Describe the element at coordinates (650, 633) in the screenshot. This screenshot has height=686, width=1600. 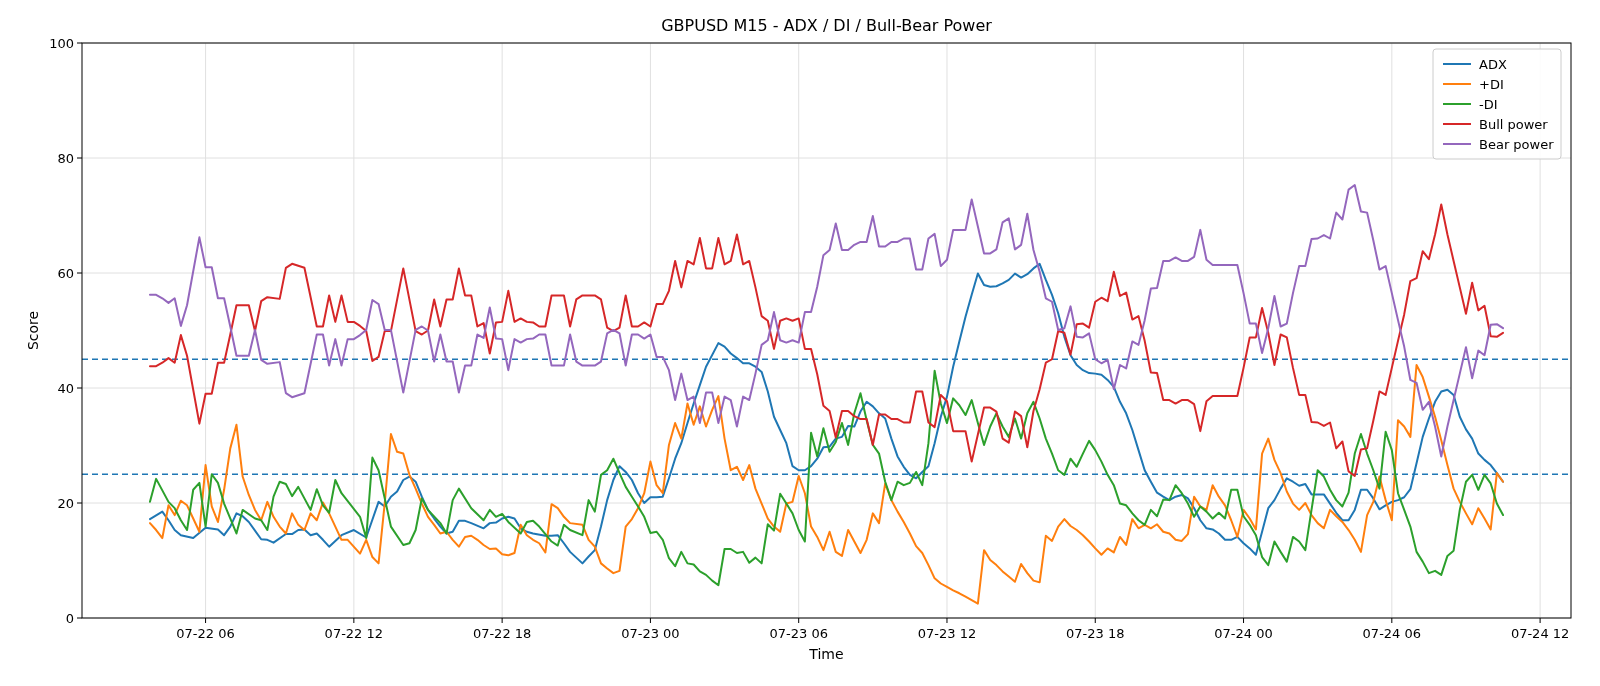
I see `x-tick-label: 07-23 00` at that location.